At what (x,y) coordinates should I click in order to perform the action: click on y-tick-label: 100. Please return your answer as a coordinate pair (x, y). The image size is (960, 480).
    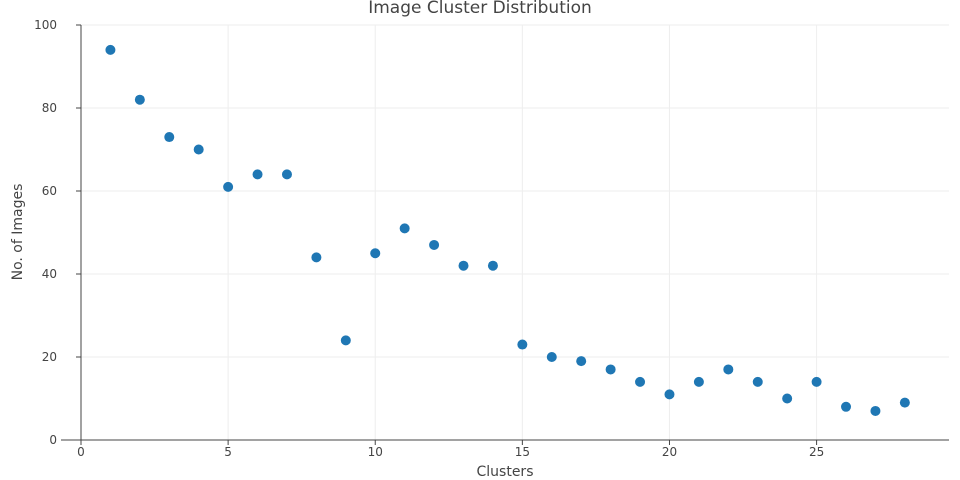
    Looking at the image, I should click on (45, 25).